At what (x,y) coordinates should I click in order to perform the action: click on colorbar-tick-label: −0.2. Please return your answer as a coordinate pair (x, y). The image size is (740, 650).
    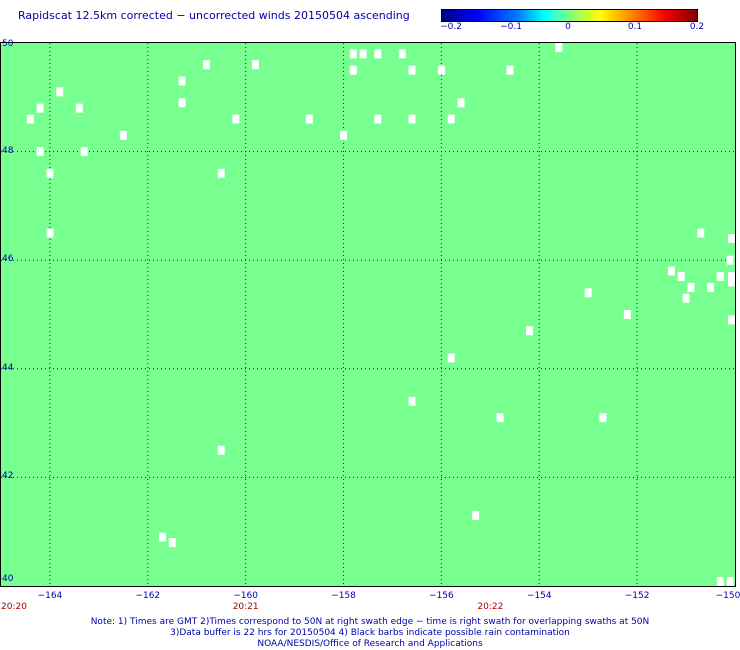
    Looking at the image, I should click on (451, 27).